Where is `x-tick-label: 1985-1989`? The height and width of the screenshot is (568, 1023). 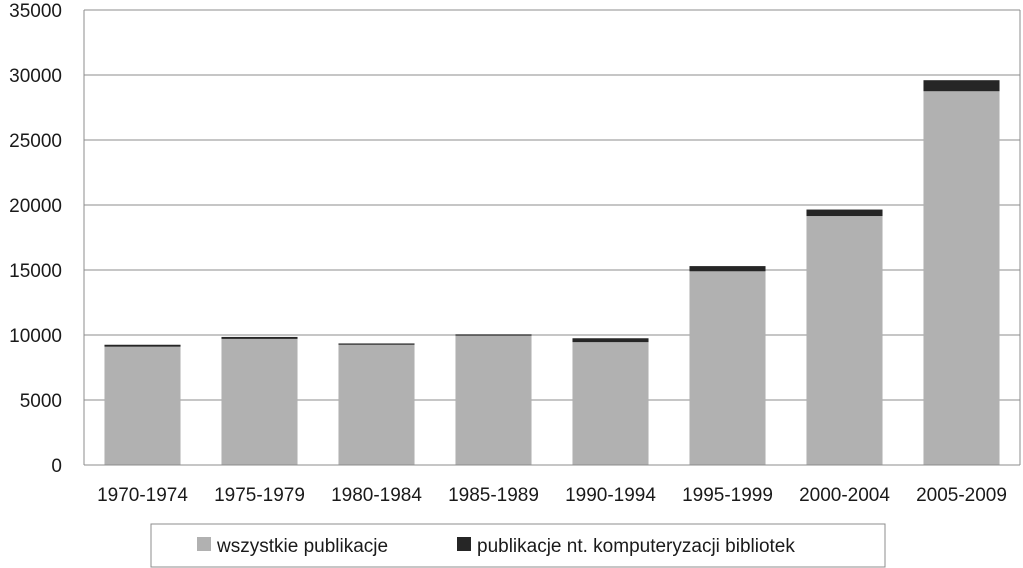 x-tick-label: 1985-1989 is located at coordinates (493, 495).